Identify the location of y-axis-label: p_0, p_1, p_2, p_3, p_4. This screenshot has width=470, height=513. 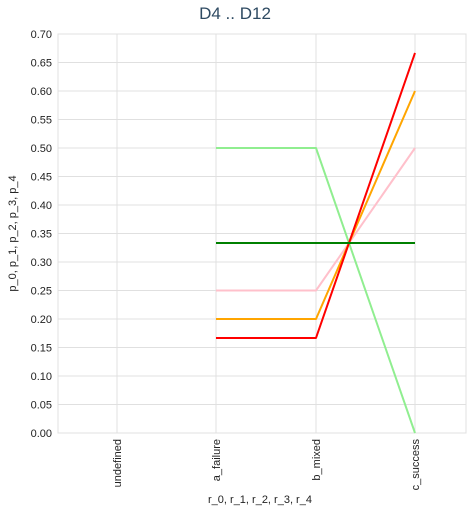
(13, 233).